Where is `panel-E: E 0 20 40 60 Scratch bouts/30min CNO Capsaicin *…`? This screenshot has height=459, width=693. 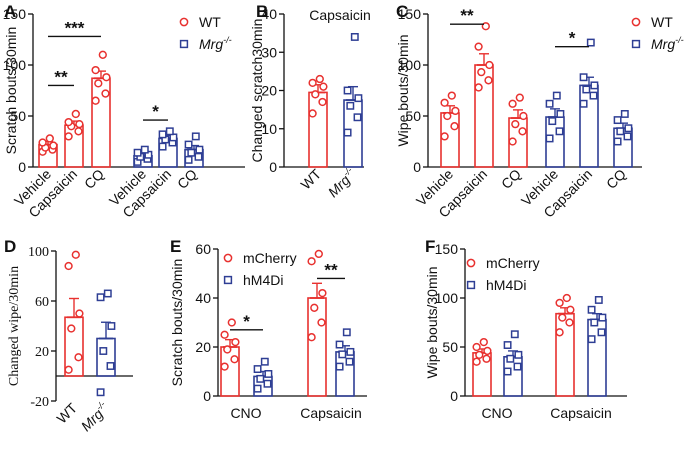 panel-E: E 0 20 40 60 Scratch bouts/30min CNO Capsaicin *… is located at coordinates (268, 329).